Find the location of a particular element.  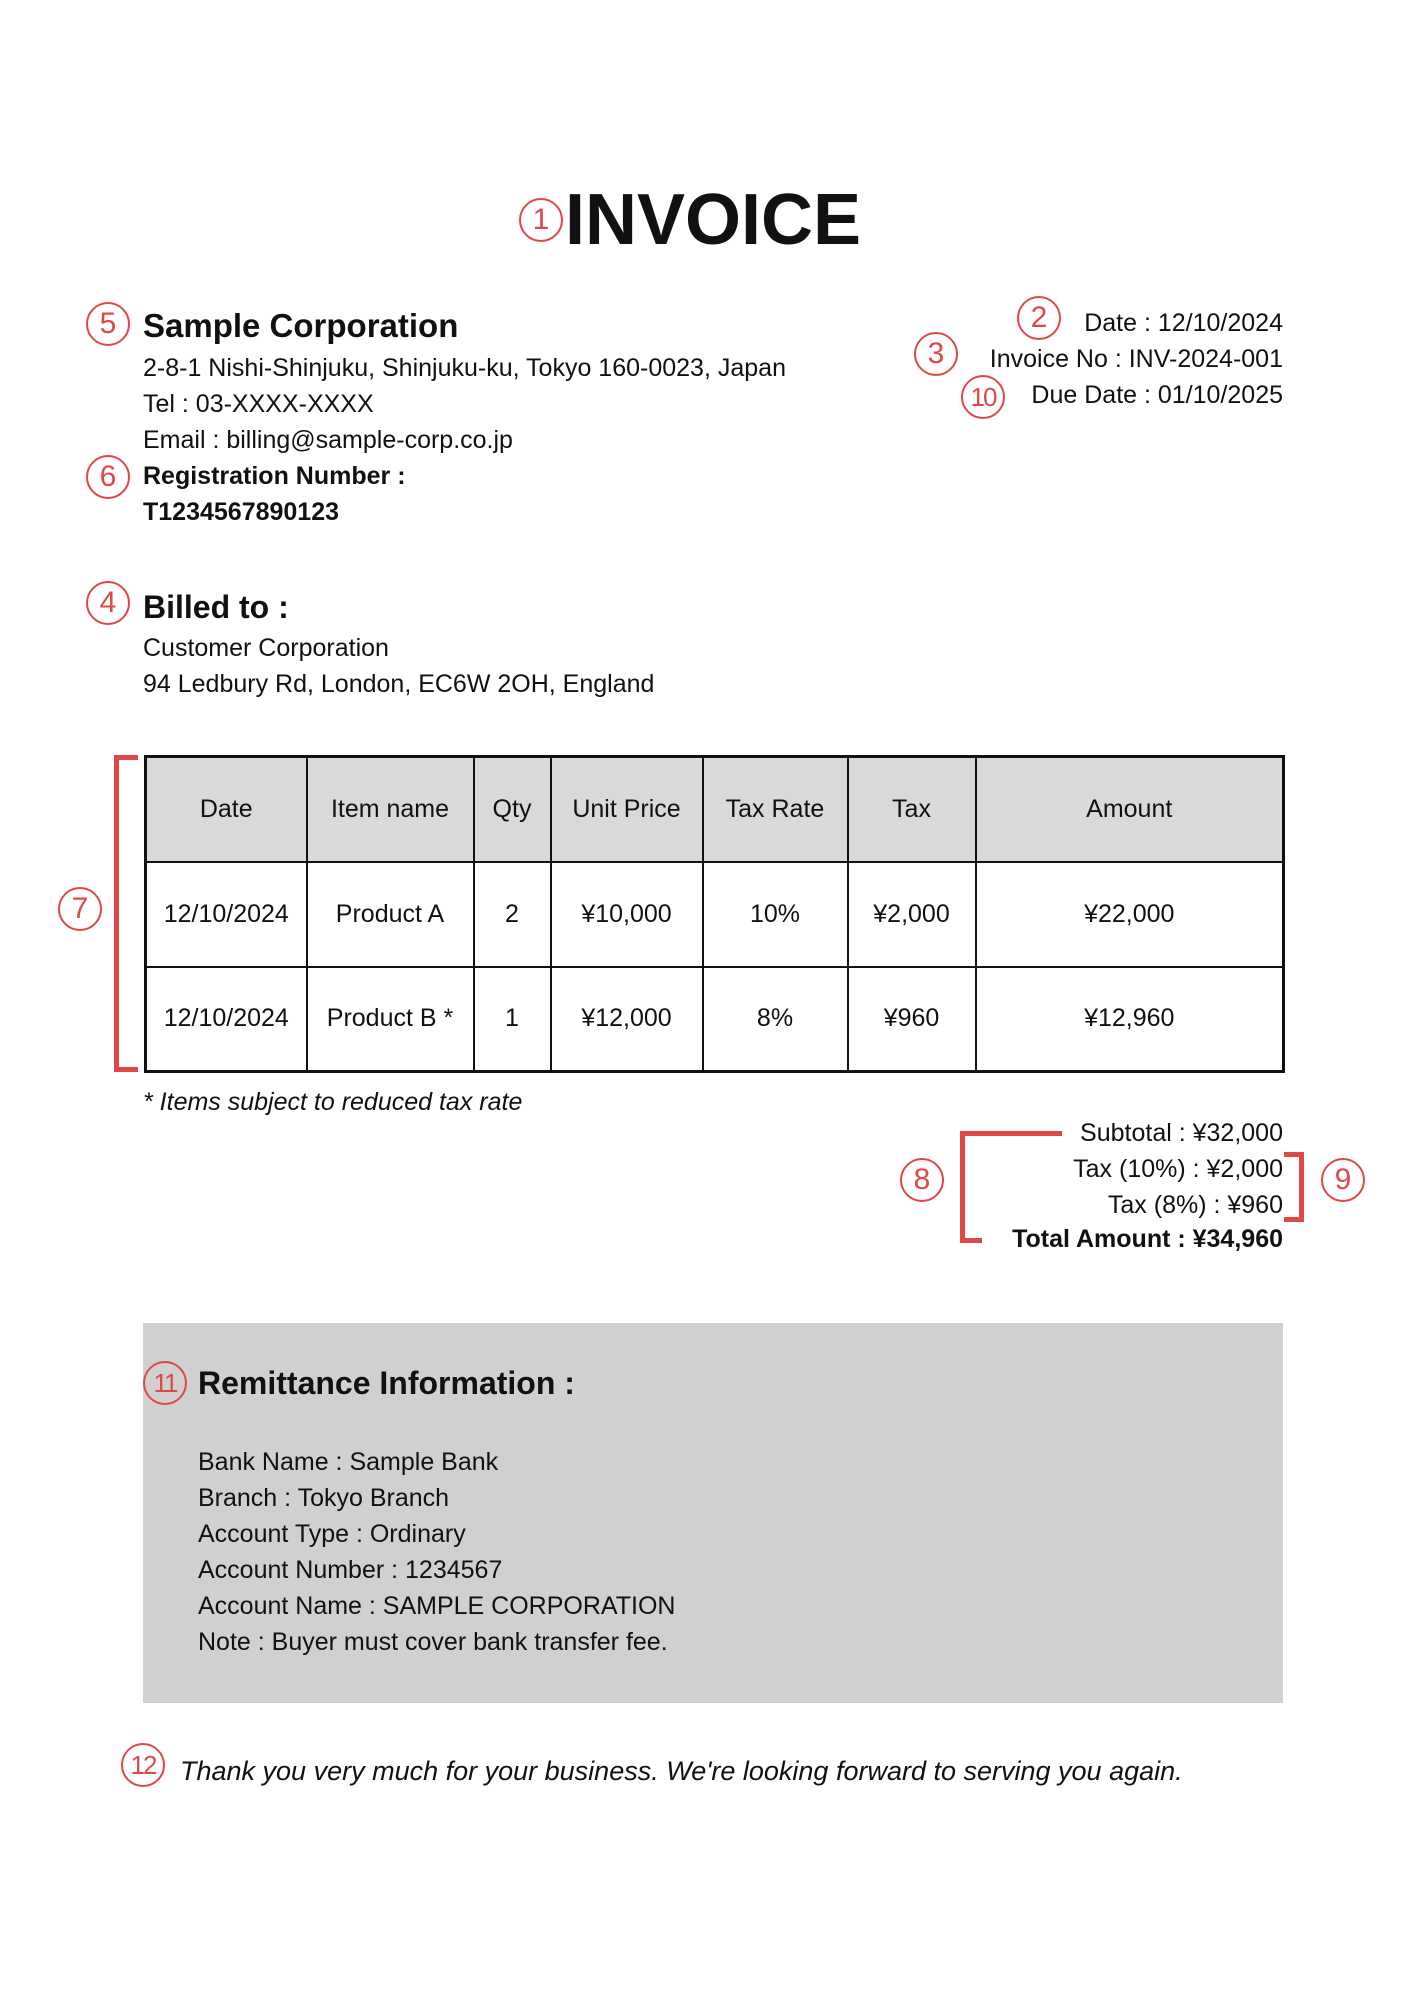

invoice-title: INVOICE is located at coordinates (713, 220).